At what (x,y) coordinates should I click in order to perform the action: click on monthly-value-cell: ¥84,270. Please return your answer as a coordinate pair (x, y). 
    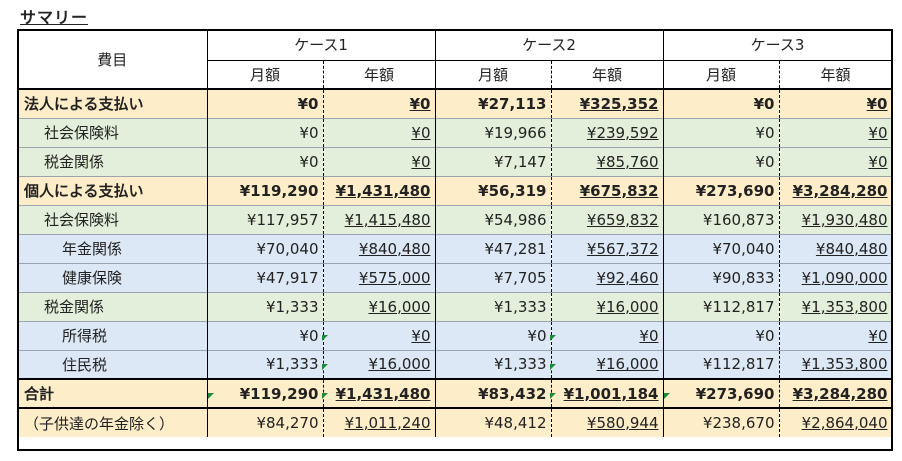
    Looking at the image, I should click on (265, 422).